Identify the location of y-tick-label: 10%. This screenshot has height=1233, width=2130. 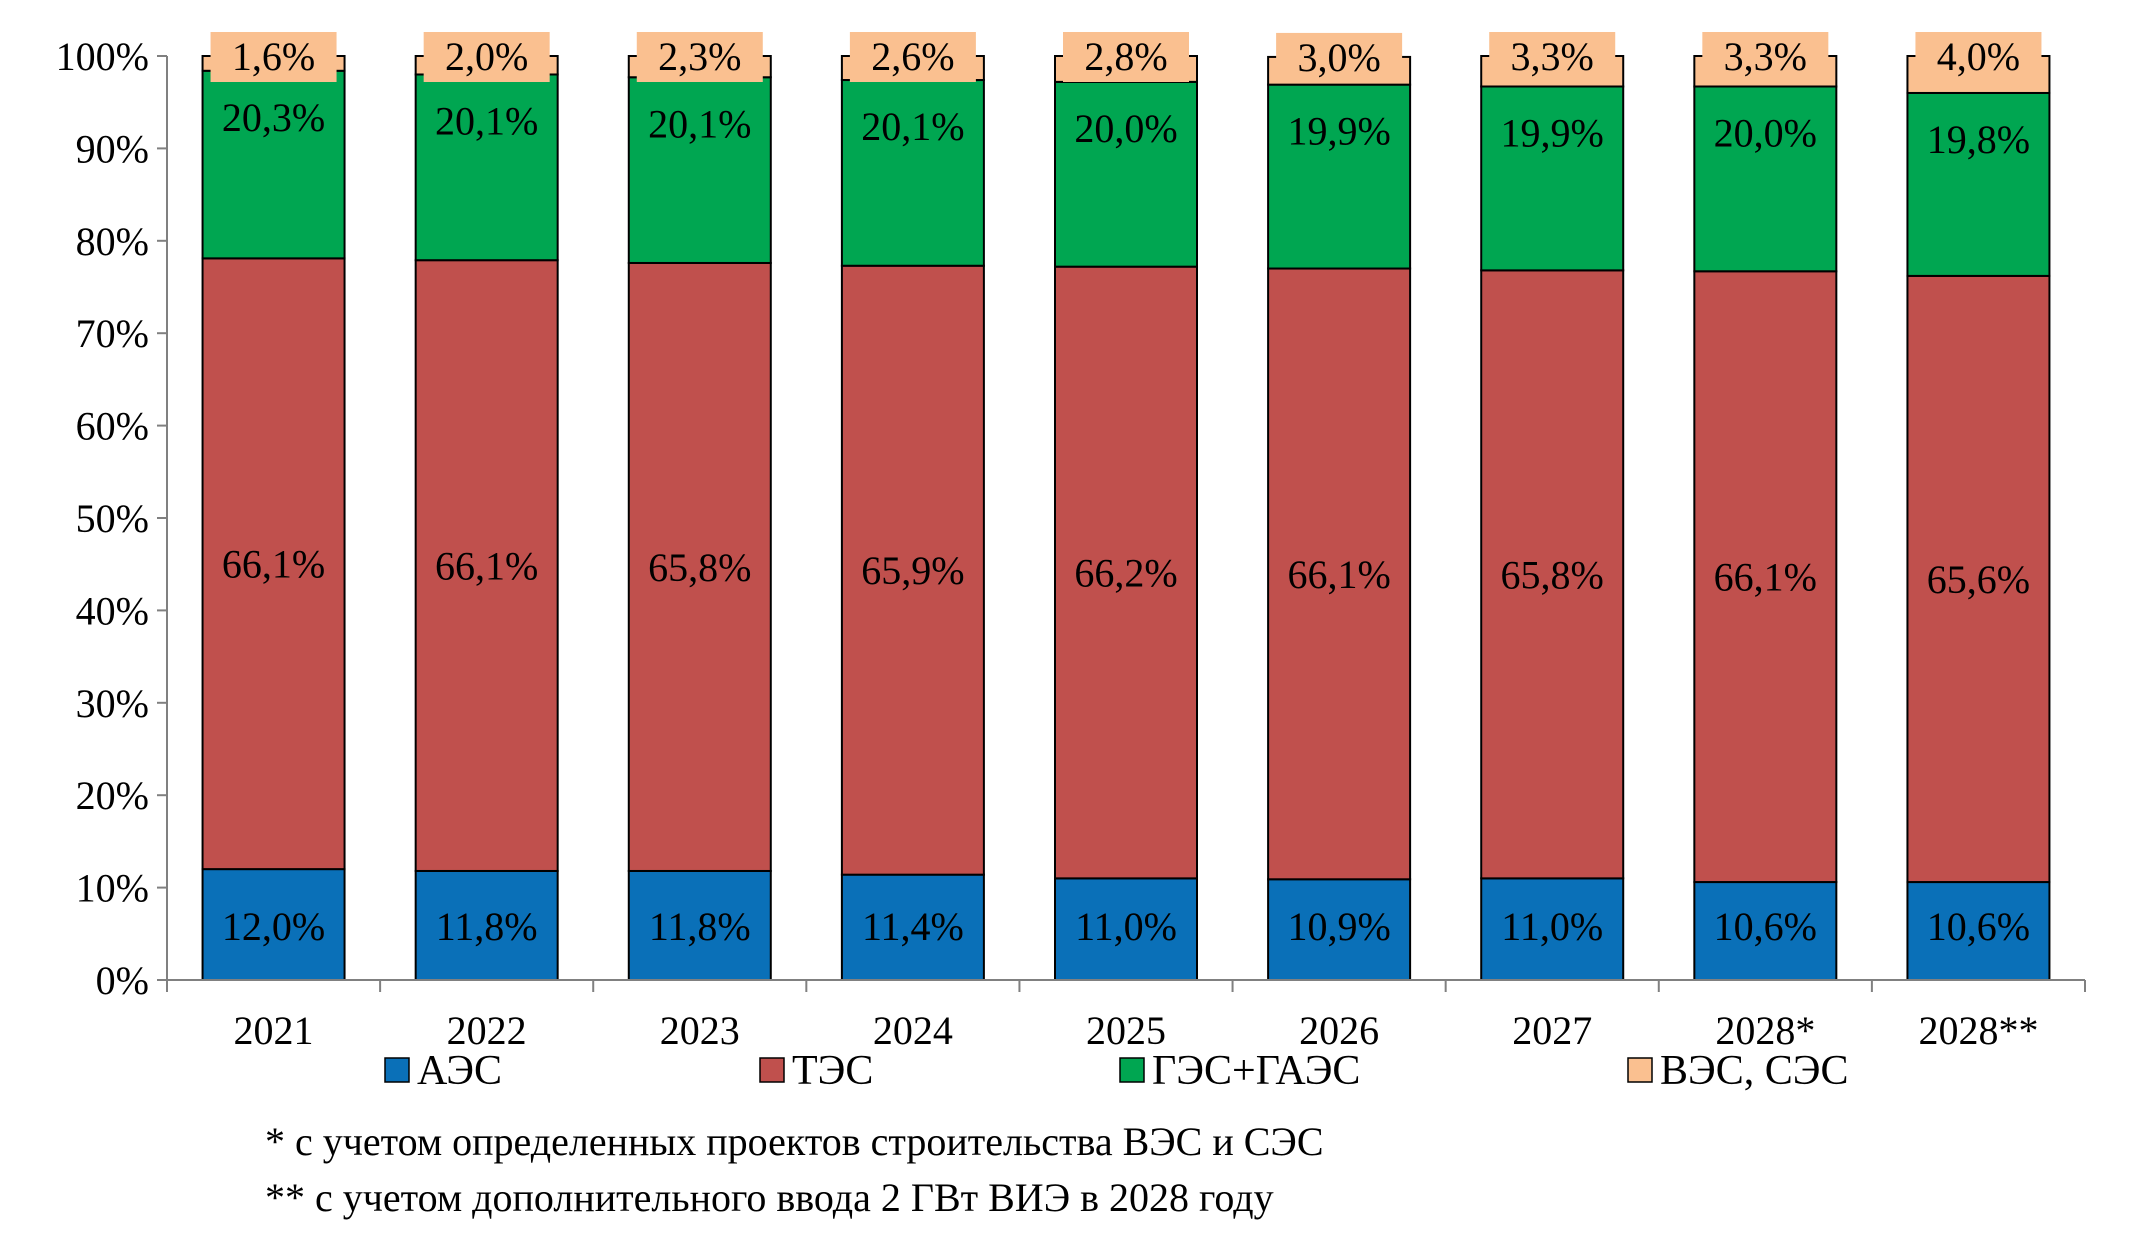
(112, 888).